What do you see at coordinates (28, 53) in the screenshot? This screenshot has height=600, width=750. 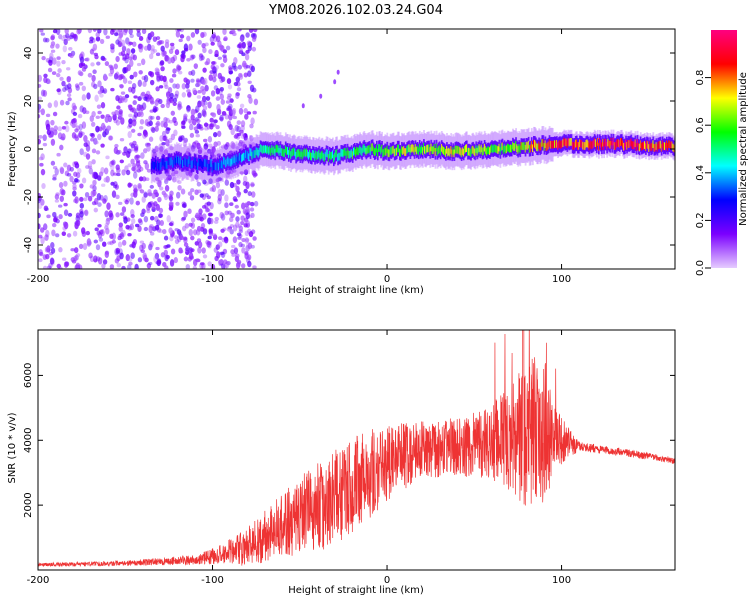 I see `y-tick-label: 40` at bounding box center [28, 53].